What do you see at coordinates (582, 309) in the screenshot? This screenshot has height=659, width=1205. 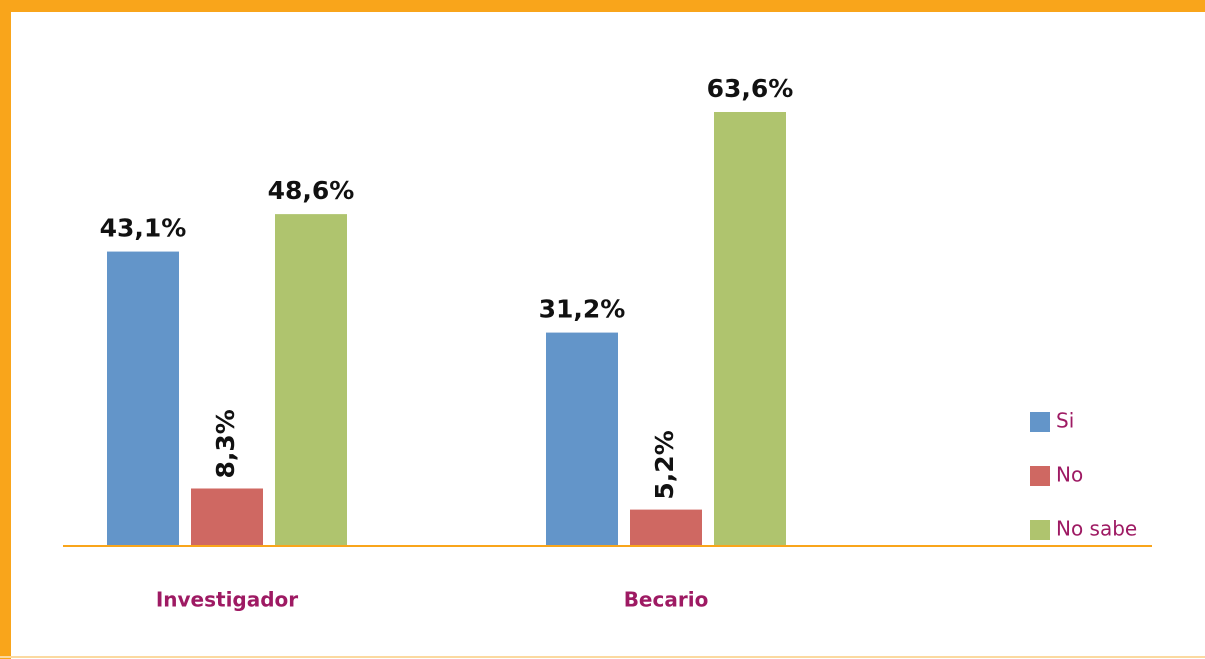 I see `value-label: 31,2%` at bounding box center [582, 309].